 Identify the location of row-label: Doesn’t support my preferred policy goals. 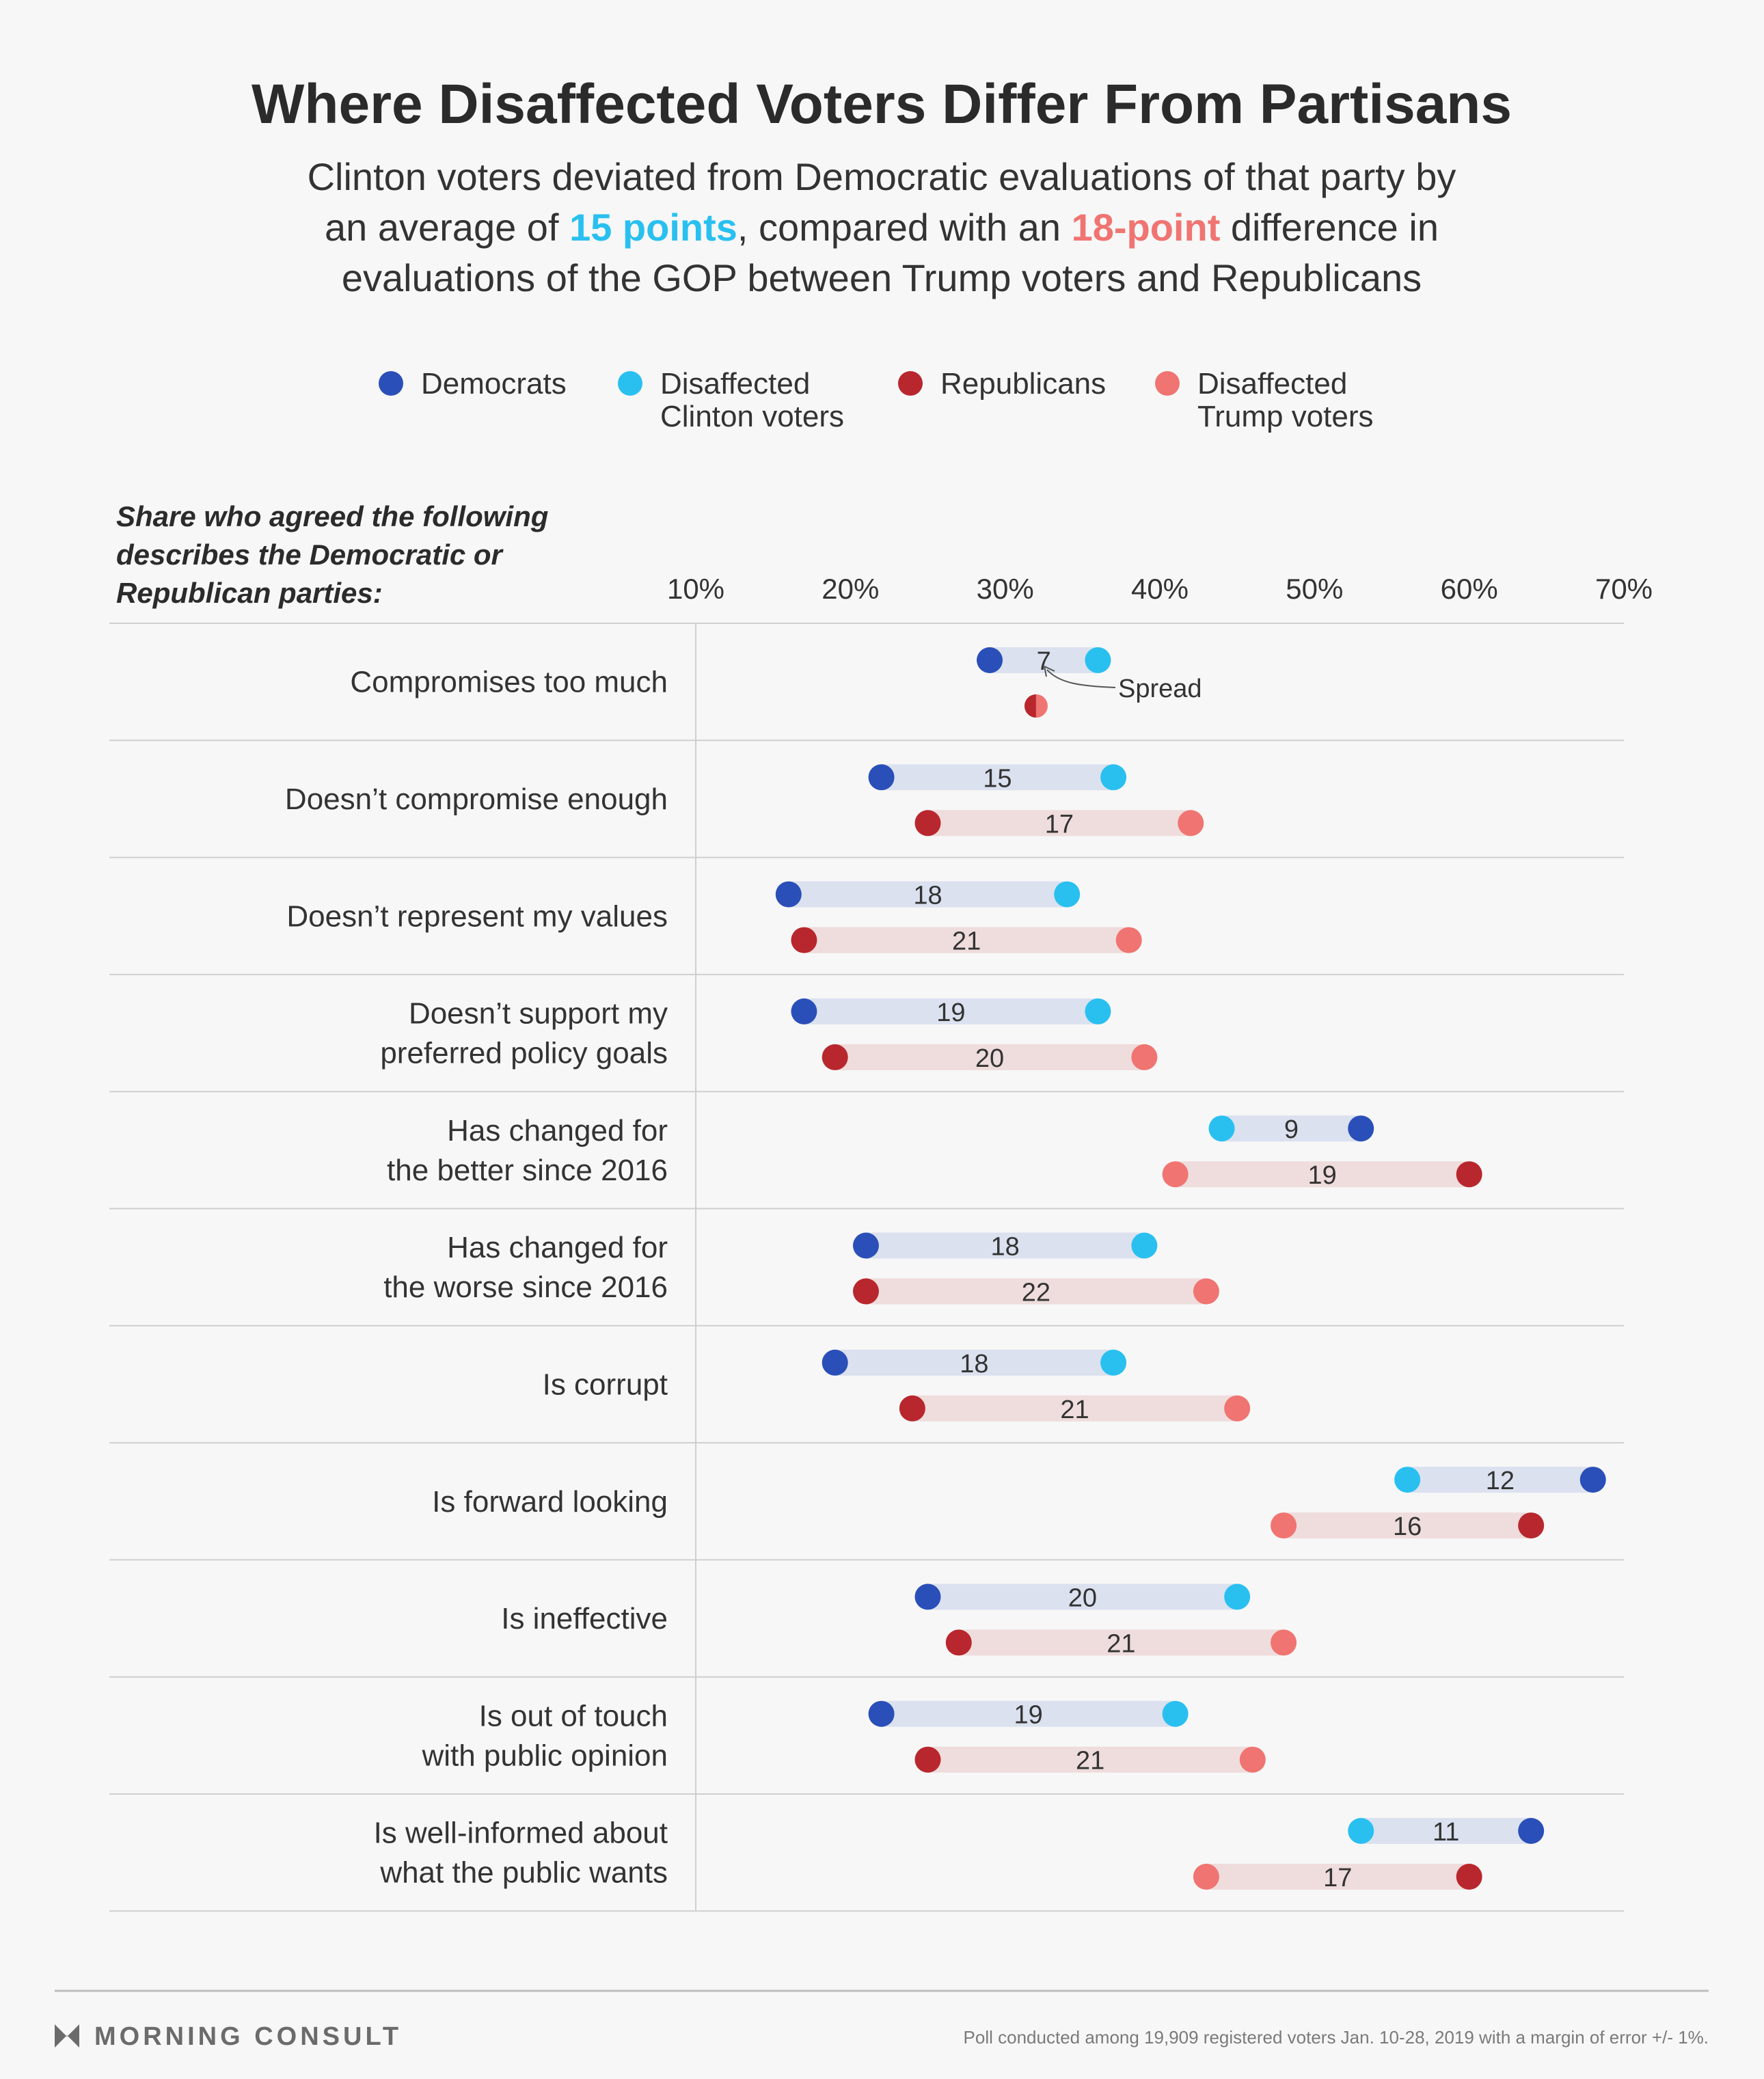
(524, 1033).